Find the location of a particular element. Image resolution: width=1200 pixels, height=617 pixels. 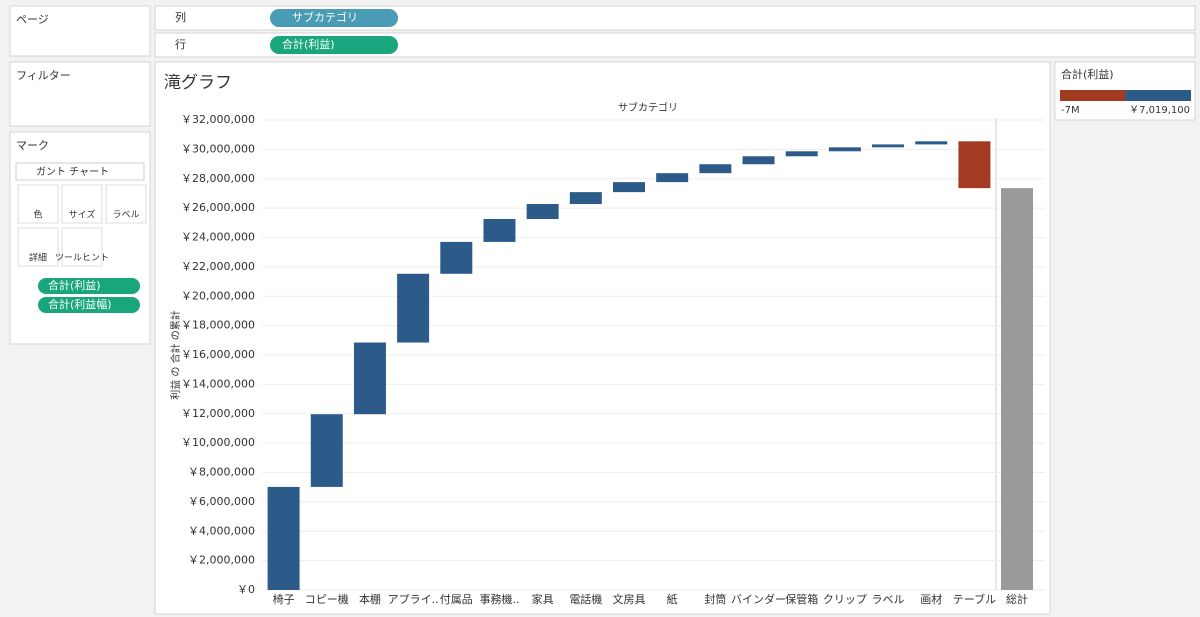

mark-pill-label: 合計(利益幅) is located at coordinates (80, 304).